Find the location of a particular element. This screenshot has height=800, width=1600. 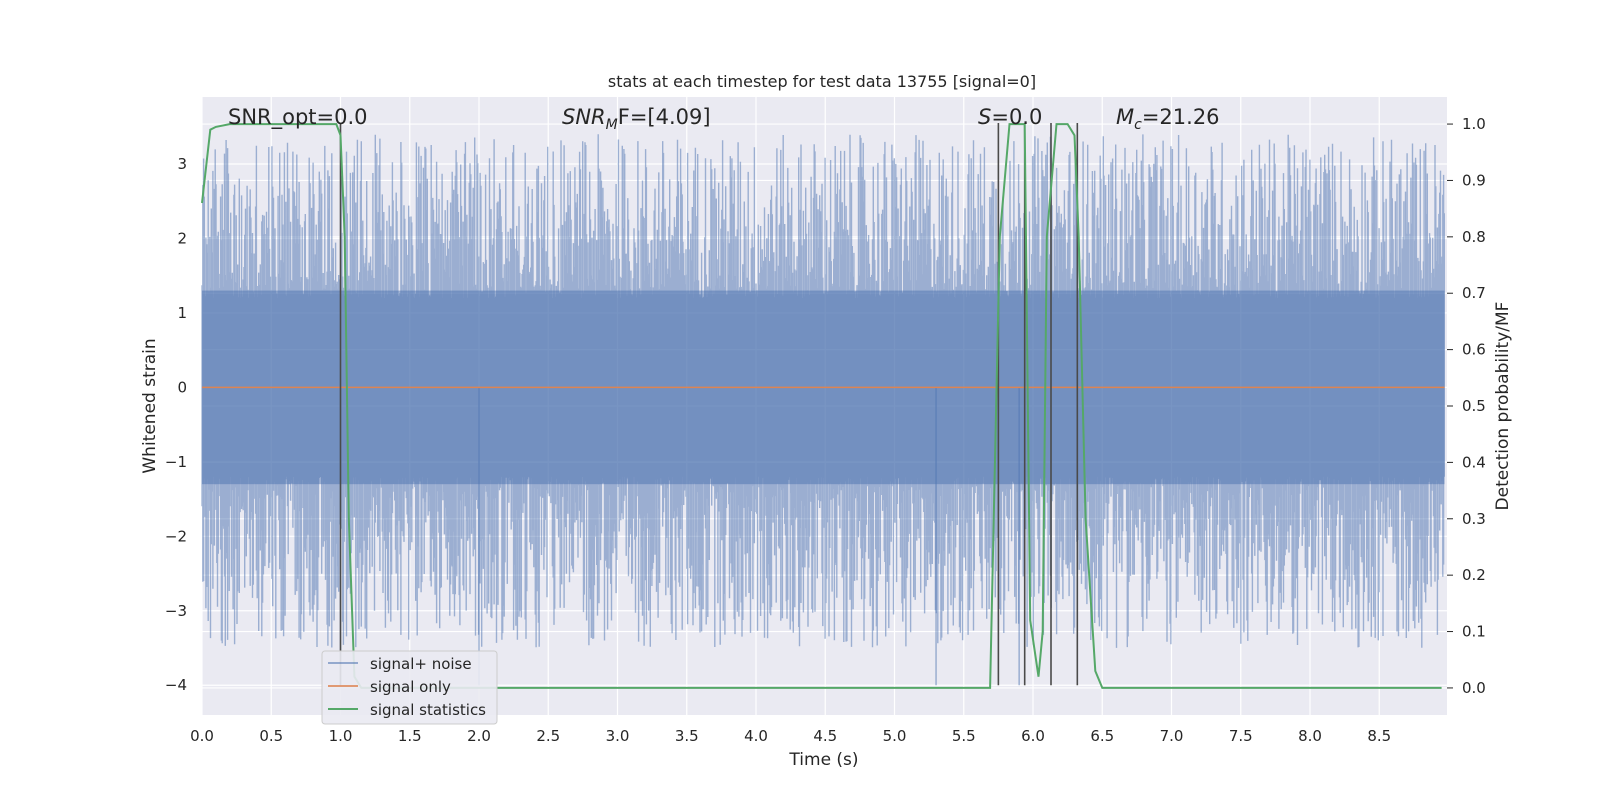

annotation-s: S=0.0 is located at coordinates (1010, 117).